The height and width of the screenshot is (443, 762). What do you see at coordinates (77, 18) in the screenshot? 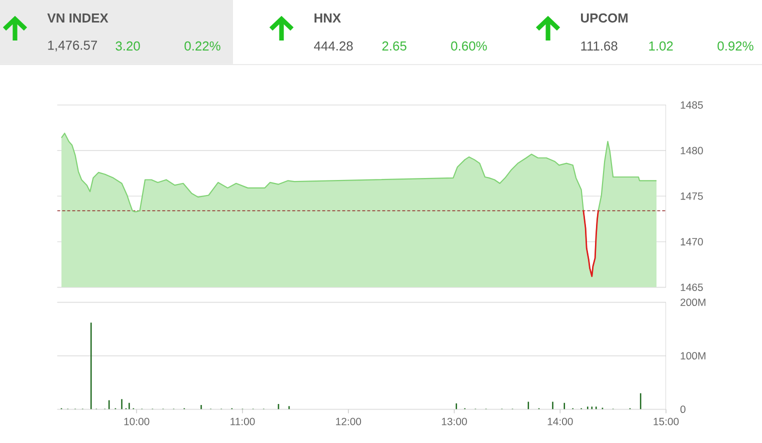
I see `text: VN INDEX` at bounding box center [77, 18].